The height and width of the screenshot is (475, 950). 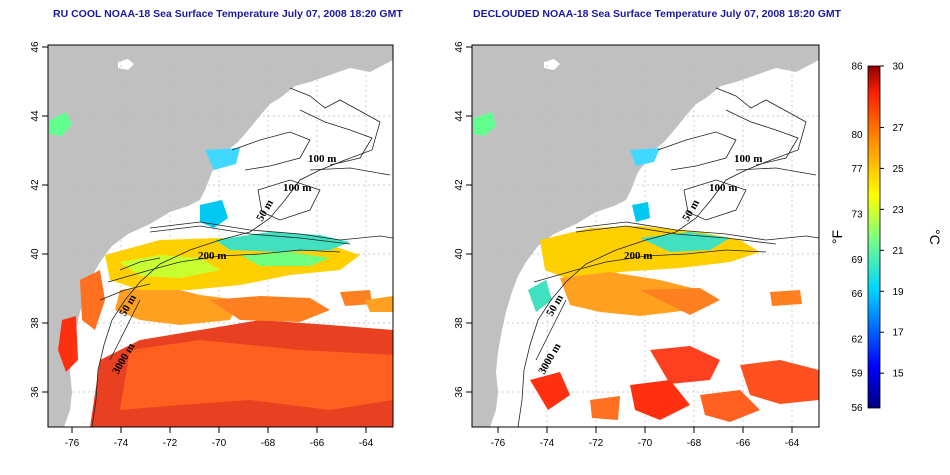 What do you see at coordinates (898, 221) in the screenshot?
I see `celsius-tick-labels: 30 27 25 23 21 19 17 15` at bounding box center [898, 221].